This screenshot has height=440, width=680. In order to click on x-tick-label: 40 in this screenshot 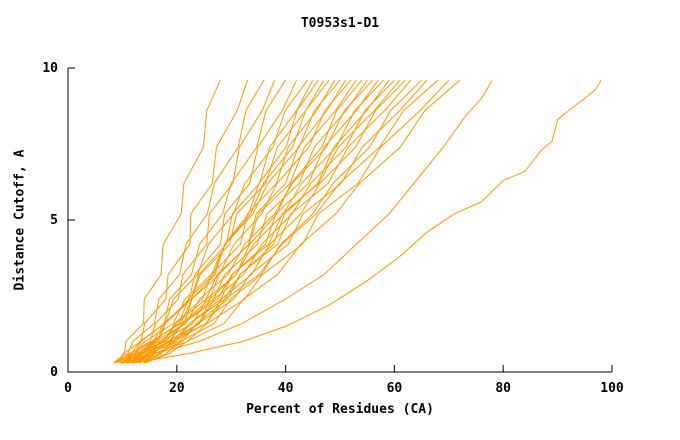, I will do `click(286, 388)`.